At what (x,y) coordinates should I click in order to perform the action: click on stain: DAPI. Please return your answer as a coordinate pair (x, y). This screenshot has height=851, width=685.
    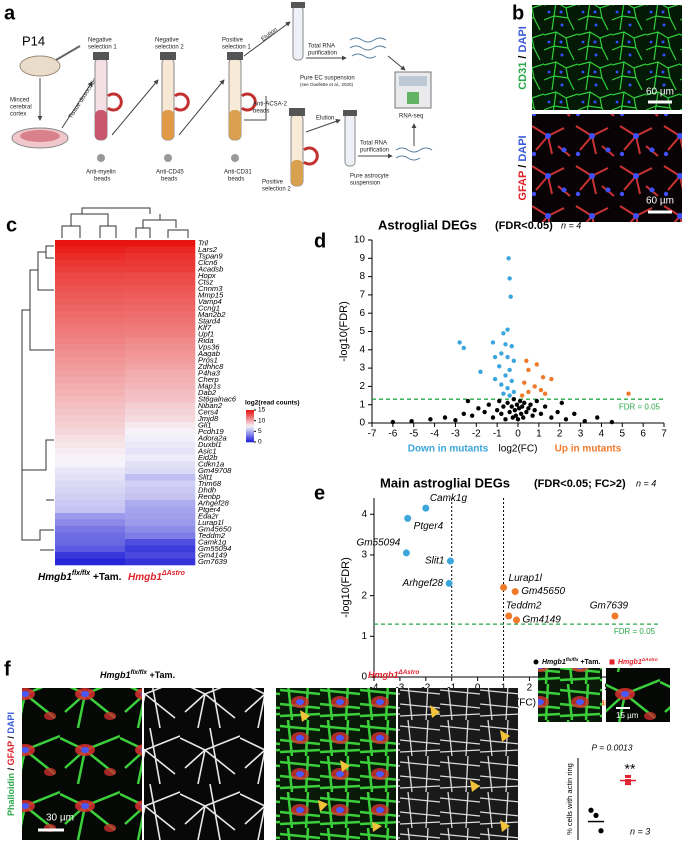
    Looking at the image, I should click on (523, 39).